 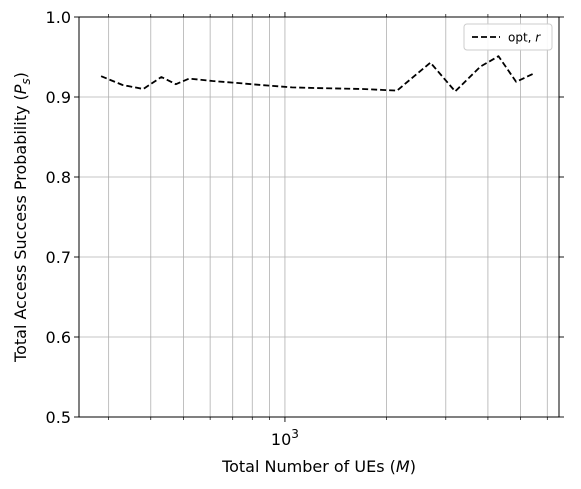 What do you see at coordinates (58, 177) in the screenshot?
I see `y-tick-label: 0.8` at bounding box center [58, 177].